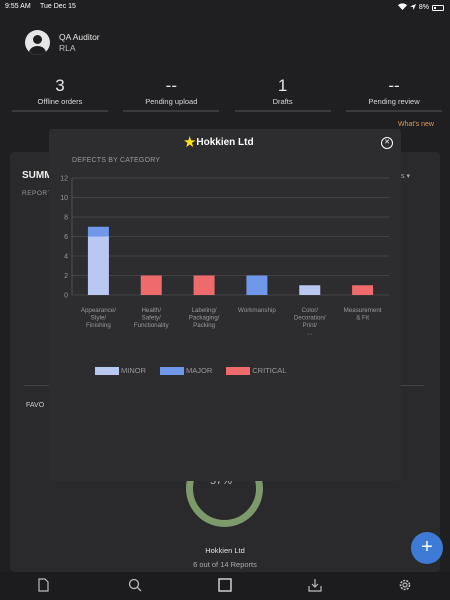 The height and width of the screenshot is (600, 450). Describe the element at coordinates (315, 585) in the screenshot. I see `download-icon` at that location.